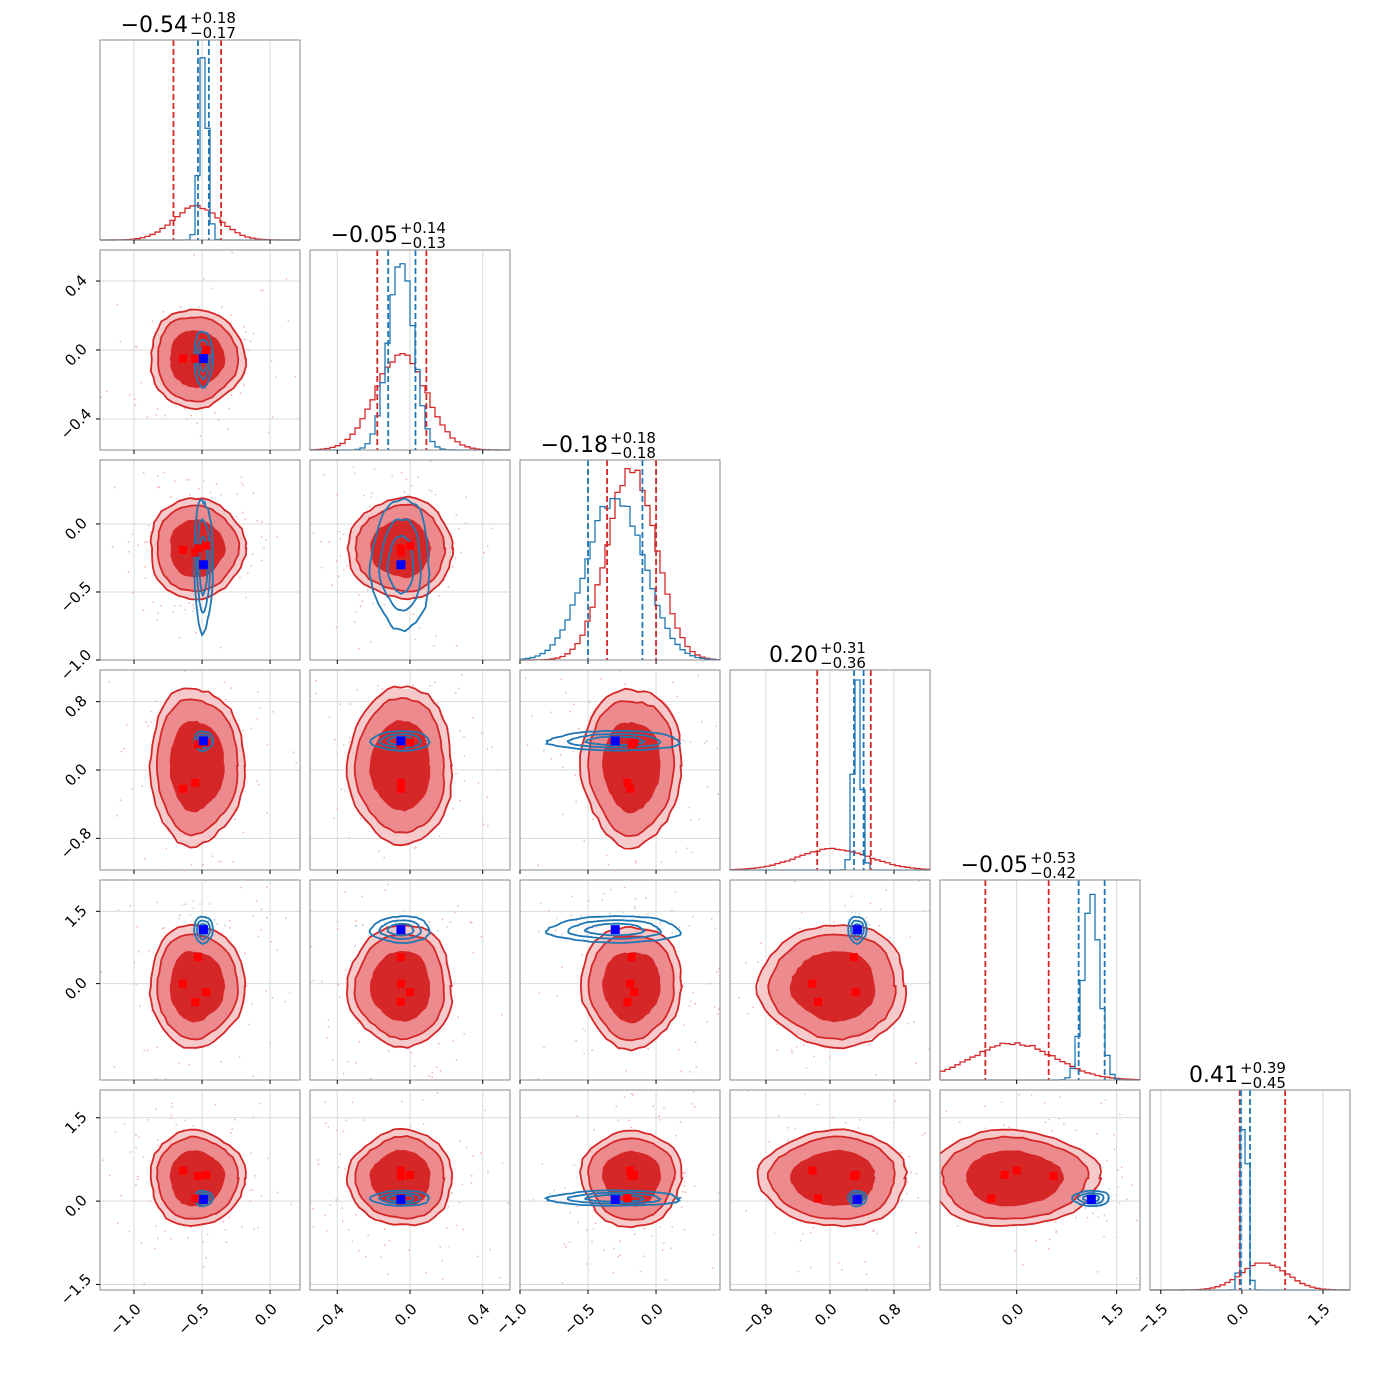  I want to click on panel-title-value: −0.54, so click(154, 25).